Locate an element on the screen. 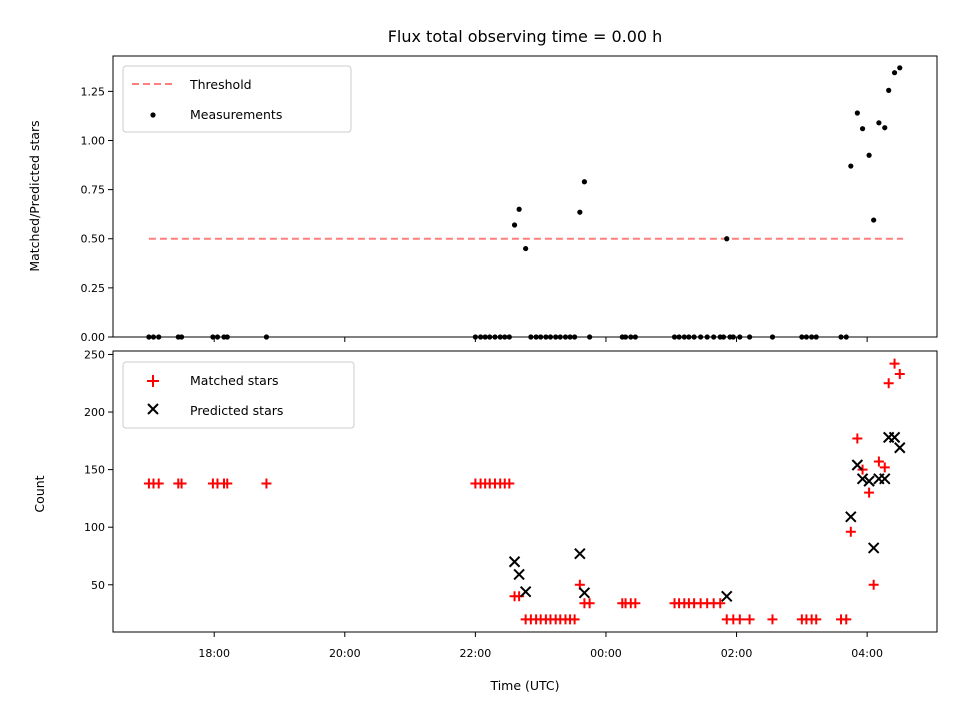  bottom-x-ticks: 18:00 20:00 22:00 00:00 02:00 04:00 is located at coordinates (540, 646).